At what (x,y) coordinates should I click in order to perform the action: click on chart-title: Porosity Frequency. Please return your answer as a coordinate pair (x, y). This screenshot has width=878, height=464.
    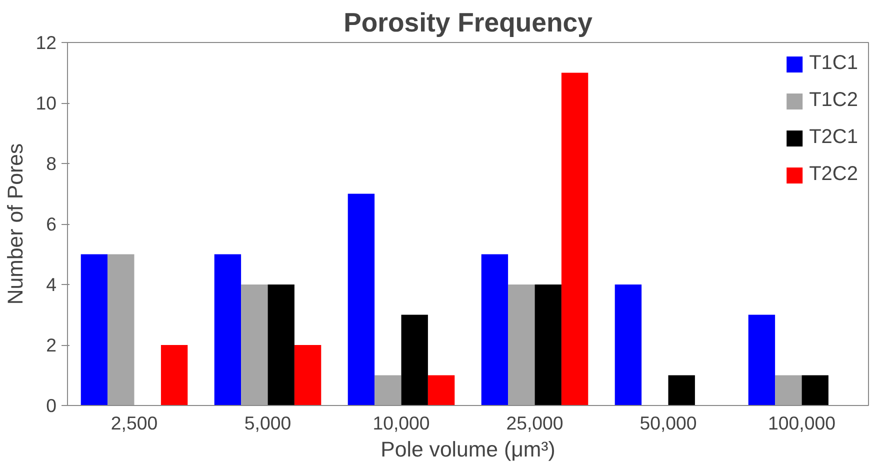
    Looking at the image, I should click on (468, 23).